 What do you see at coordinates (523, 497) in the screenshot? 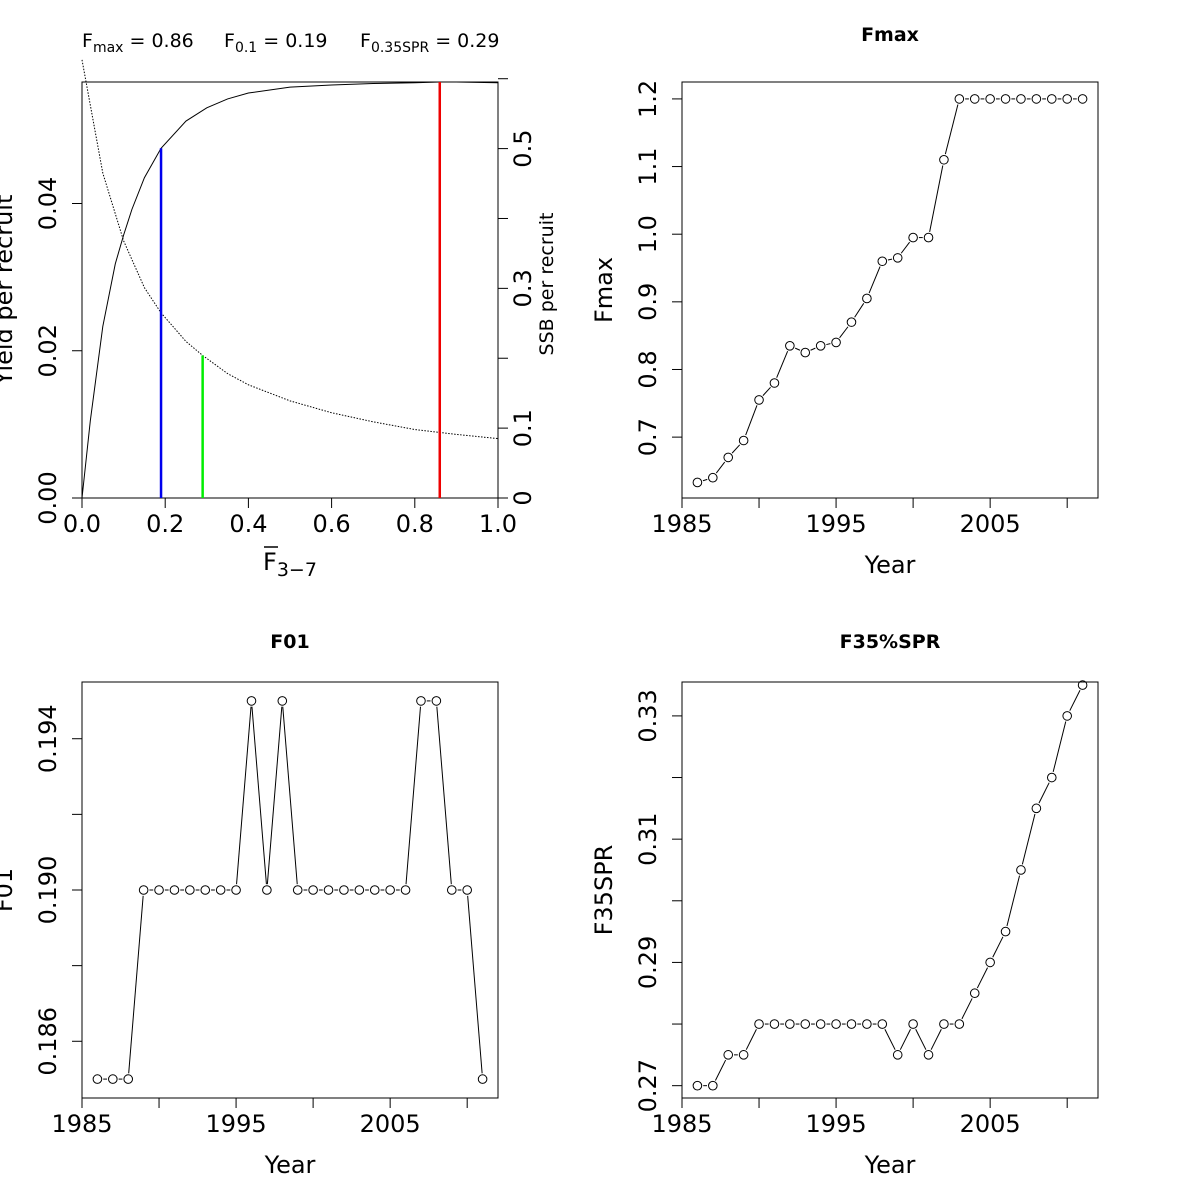
I see `y2-tick-label: 0` at bounding box center [523, 497].